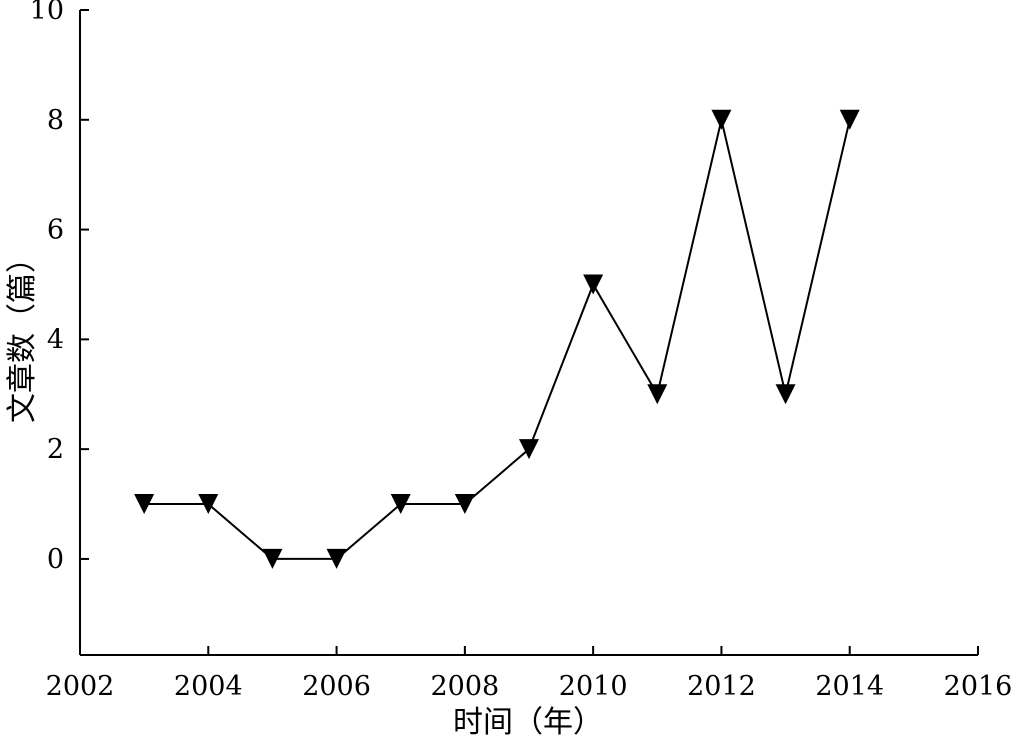 This screenshot has height=738, width=1011. Describe the element at coordinates (55, 230) in the screenshot. I see `y-tick-label: 6` at that location.